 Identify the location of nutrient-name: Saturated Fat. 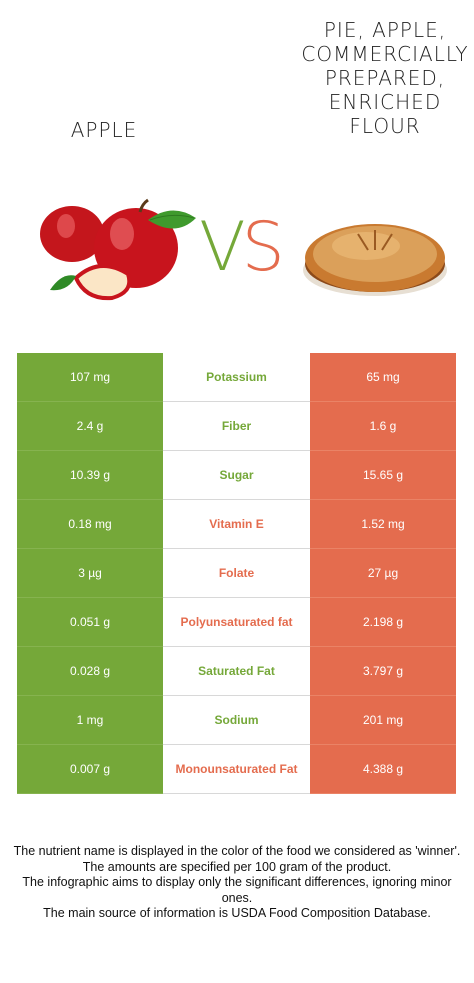
(236, 671).